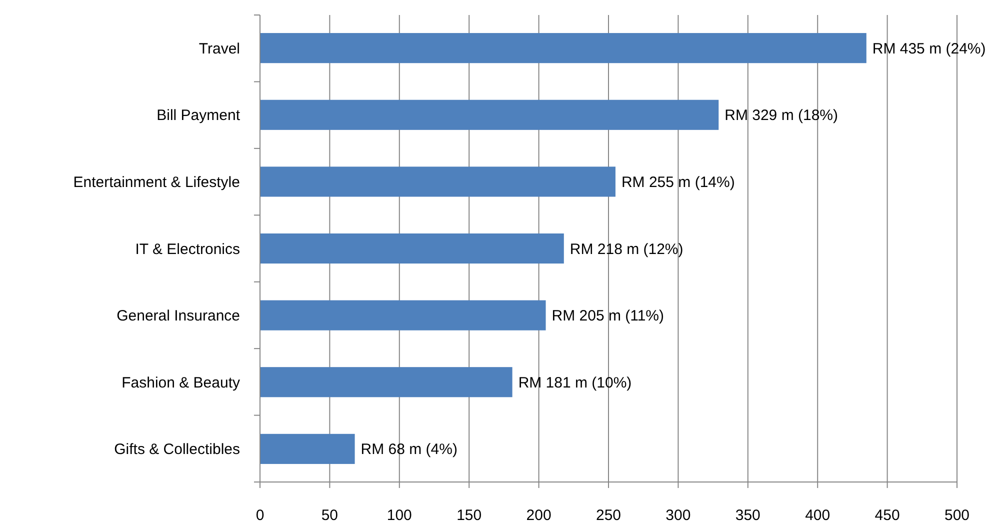 The height and width of the screenshot is (528, 993). I want to click on x-tick-label: 300, so click(678, 515).